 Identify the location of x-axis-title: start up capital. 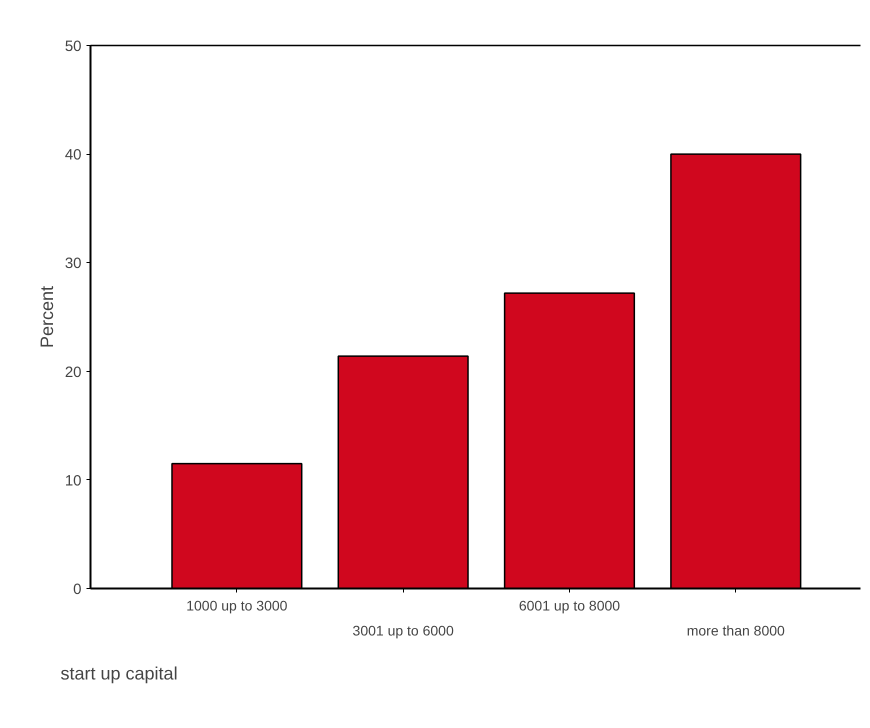
(119, 674).